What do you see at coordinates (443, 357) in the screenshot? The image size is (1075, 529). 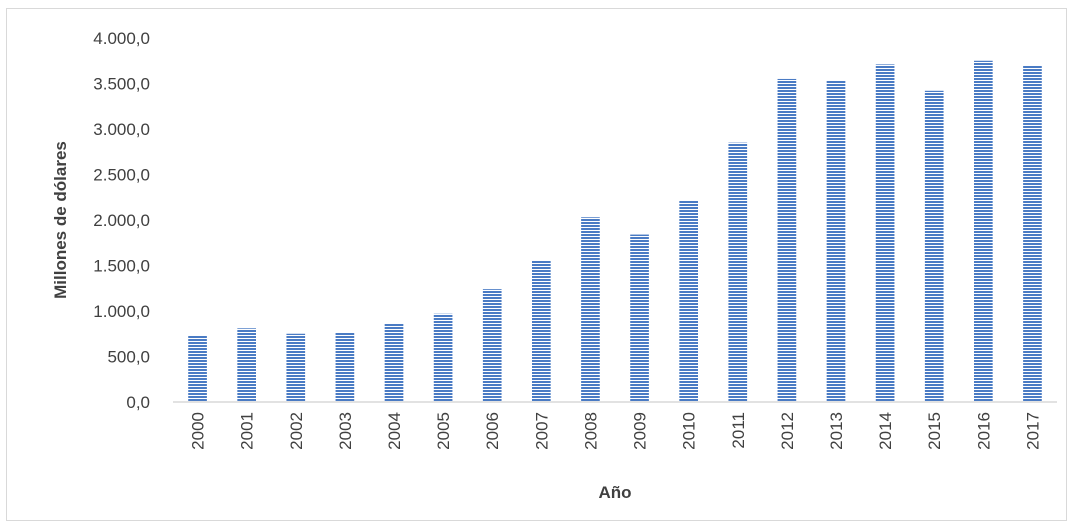 I see `bar-2005` at bounding box center [443, 357].